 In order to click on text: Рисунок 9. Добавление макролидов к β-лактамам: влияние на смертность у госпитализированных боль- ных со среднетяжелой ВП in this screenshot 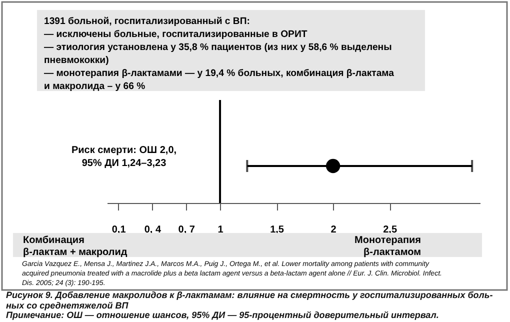, I will do `click(249, 300)`.